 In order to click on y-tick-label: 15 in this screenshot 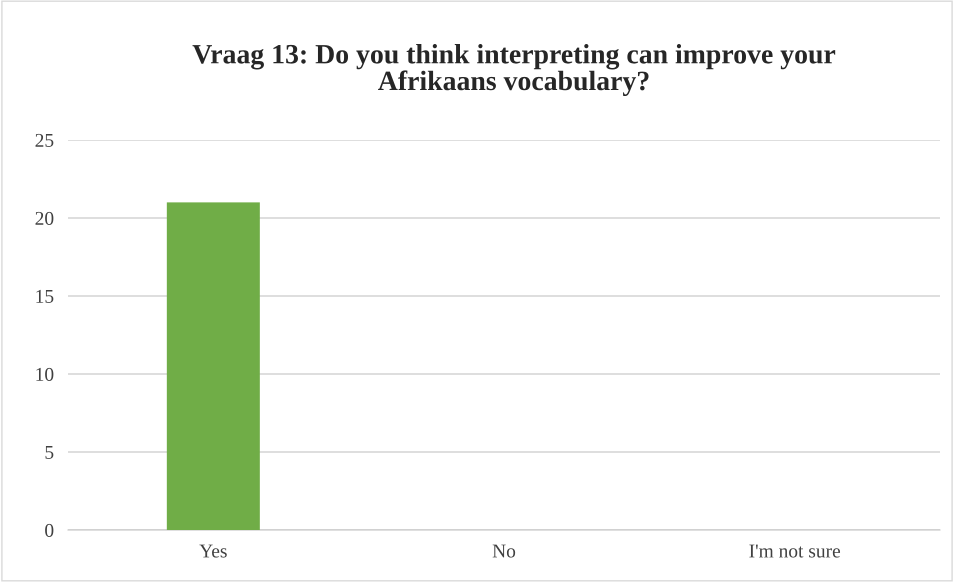, I will do `click(45, 296)`.